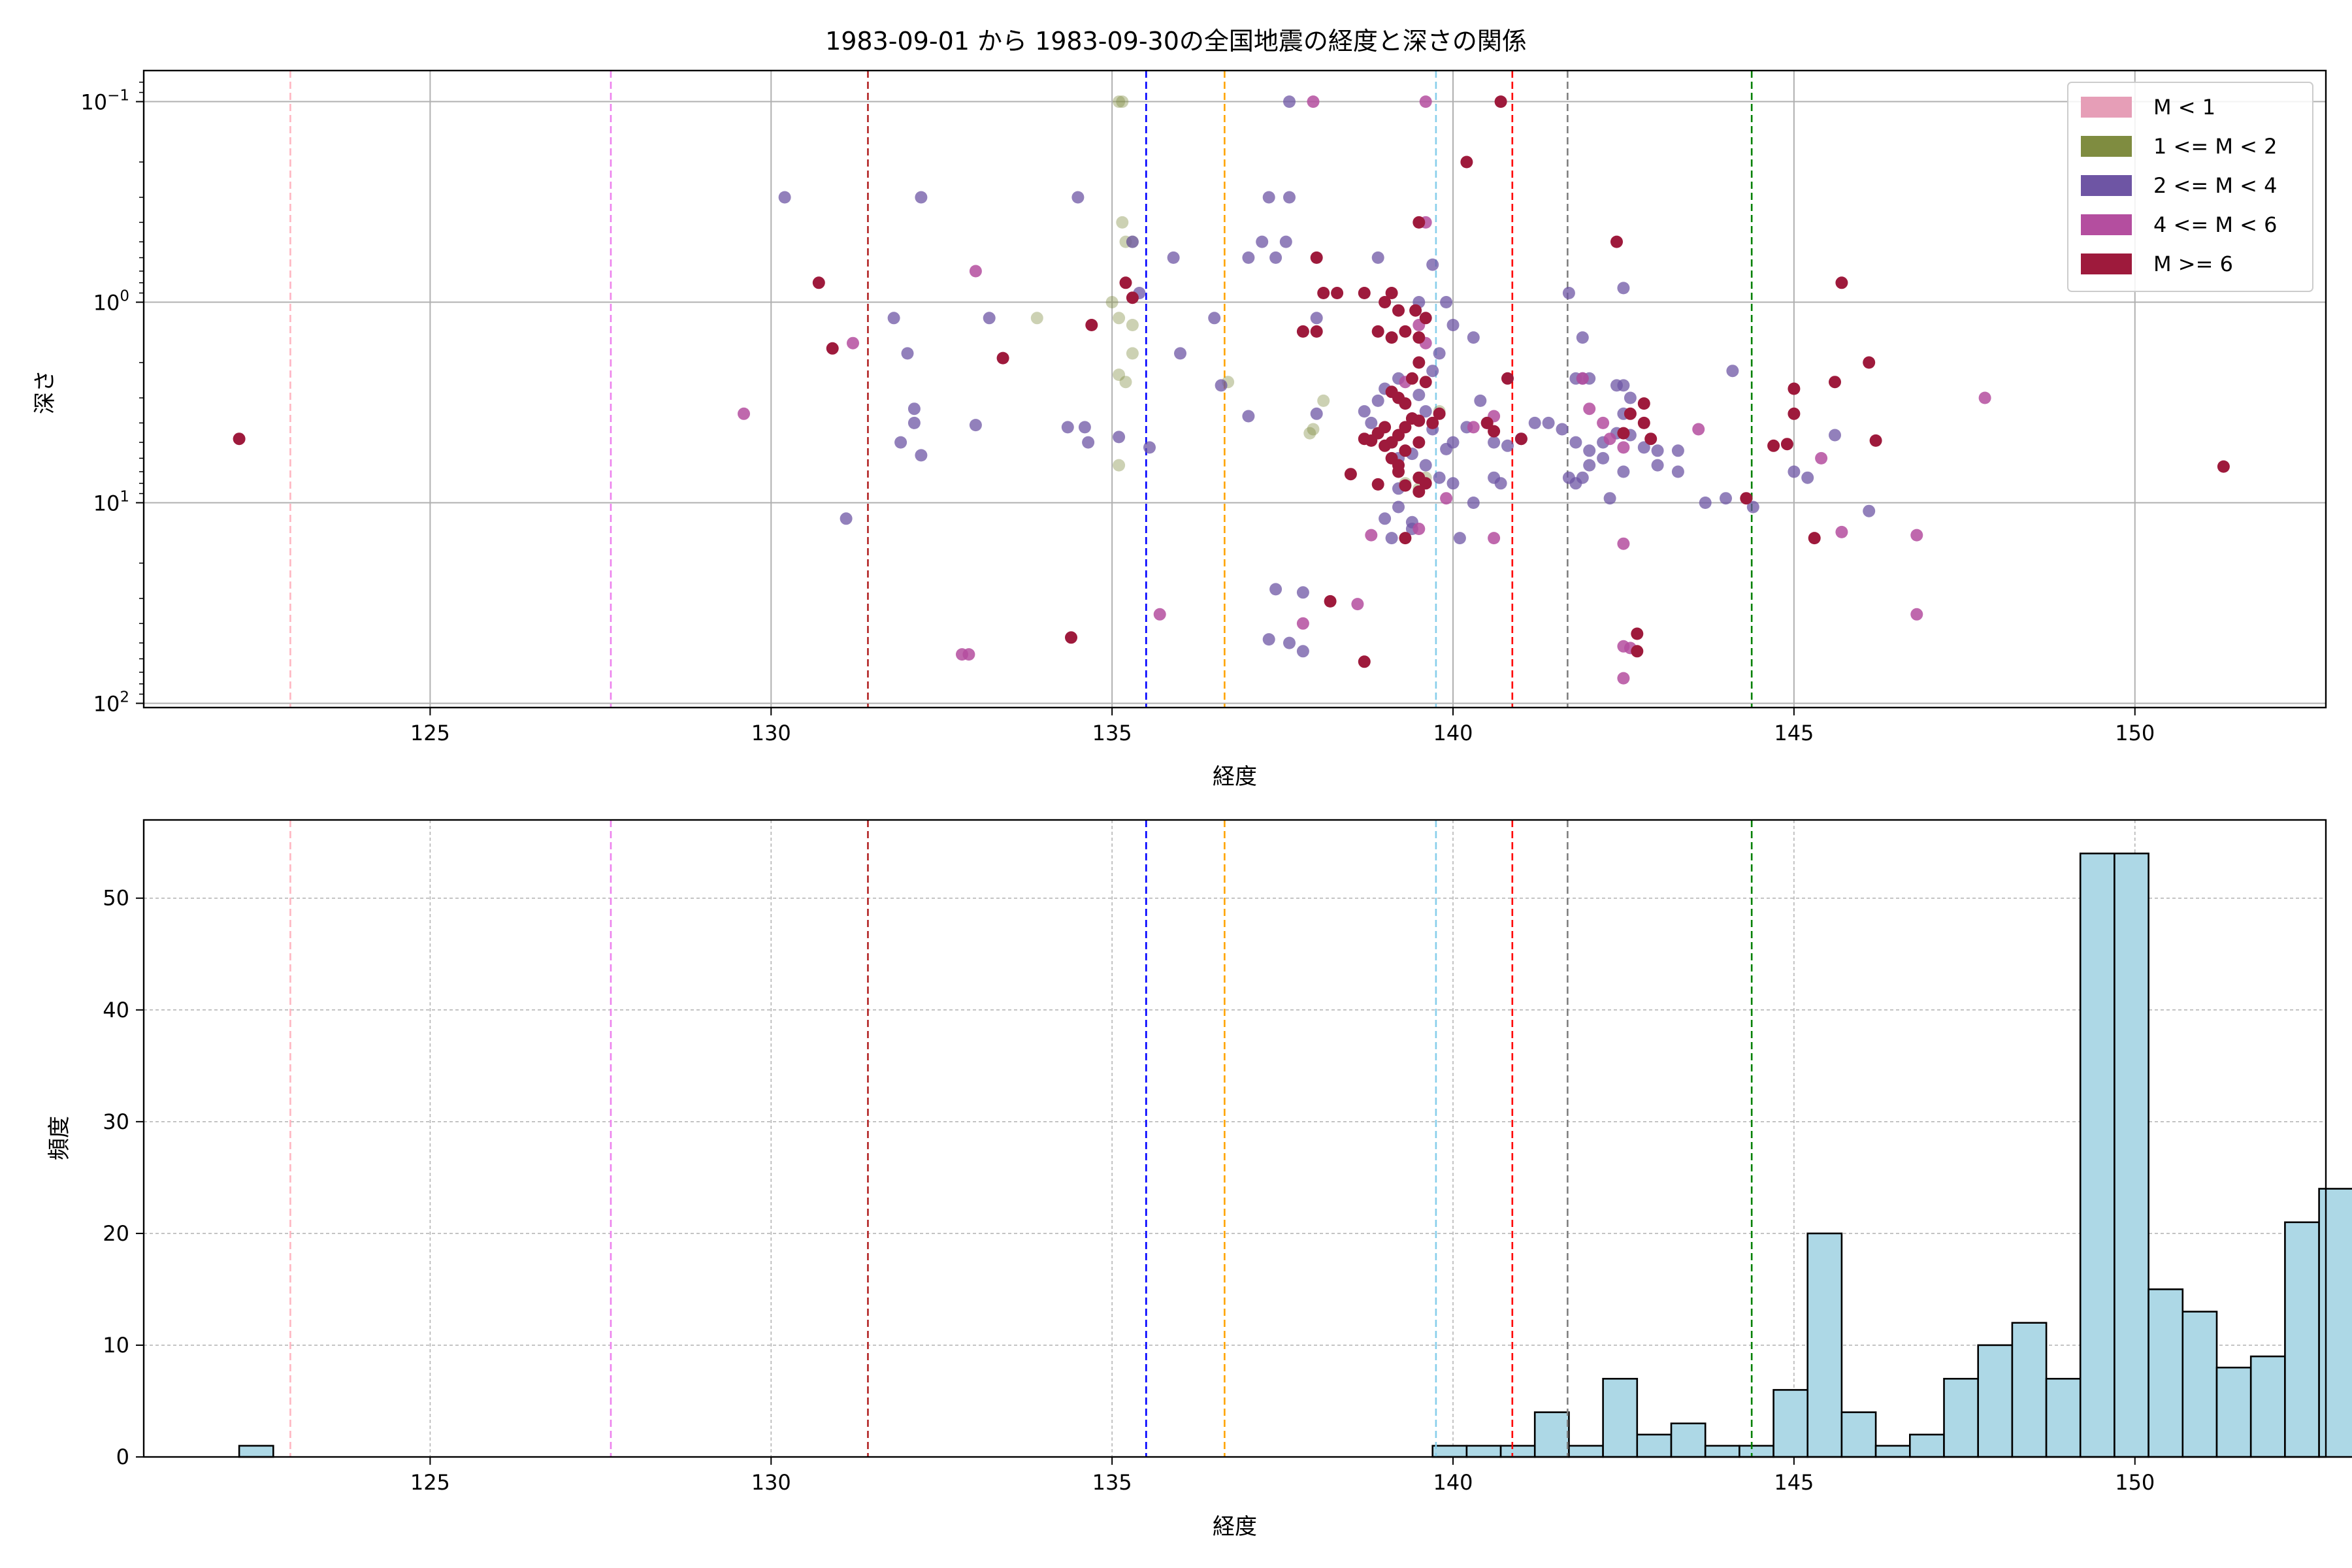 This screenshot has height=1568, width=2352. I want to click on histogram-y-tick-label: 20, so click(116, 1233).